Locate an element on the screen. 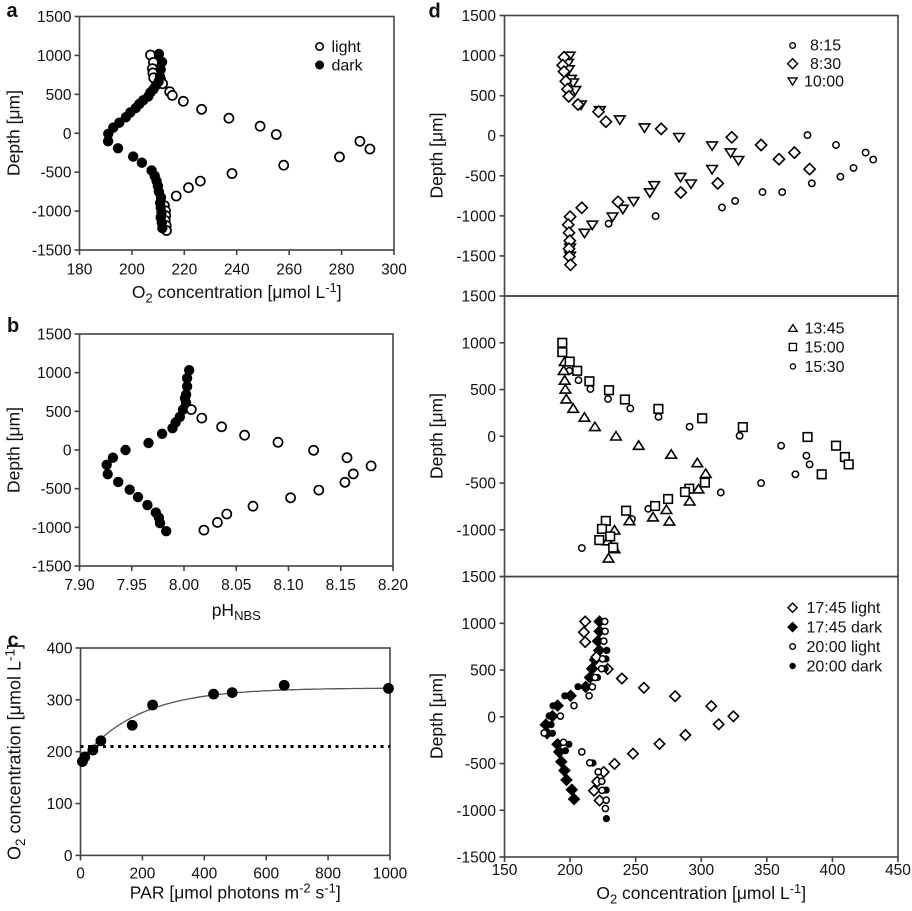 The image size is (912, 911). svg-text: 8.00 is located at coordinates (184, 585).